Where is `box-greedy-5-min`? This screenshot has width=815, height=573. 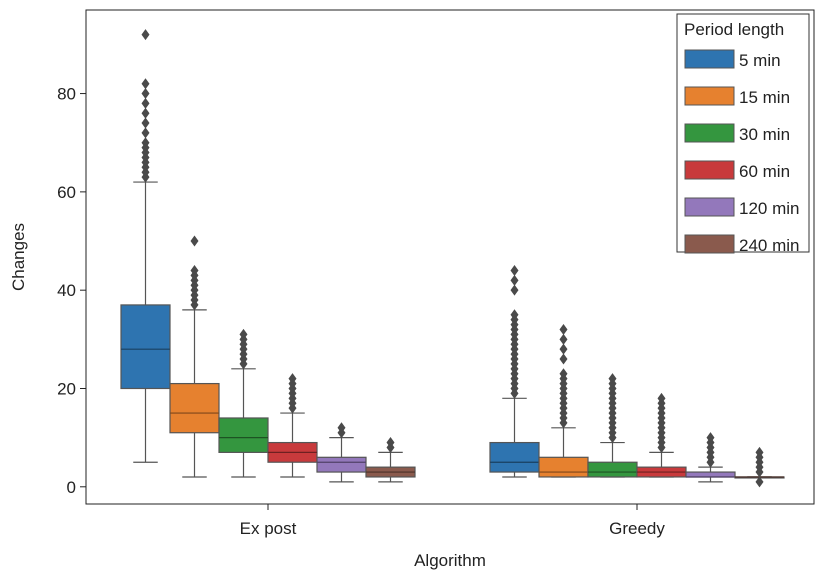
box-greedy-5-min is located at coordinates (514, 371).